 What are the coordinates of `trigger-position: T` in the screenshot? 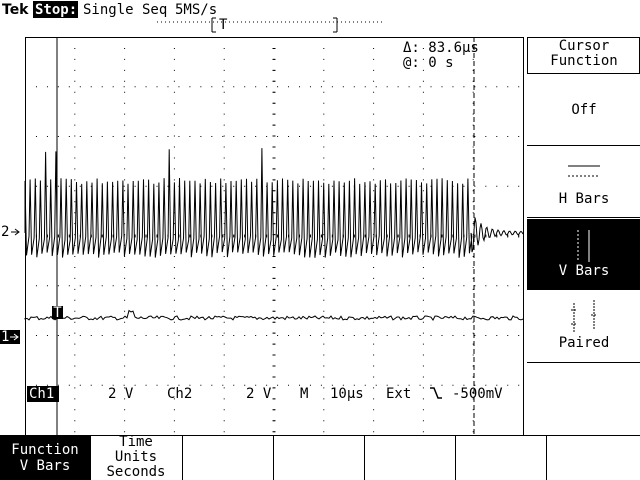 It's located at (223, 25).